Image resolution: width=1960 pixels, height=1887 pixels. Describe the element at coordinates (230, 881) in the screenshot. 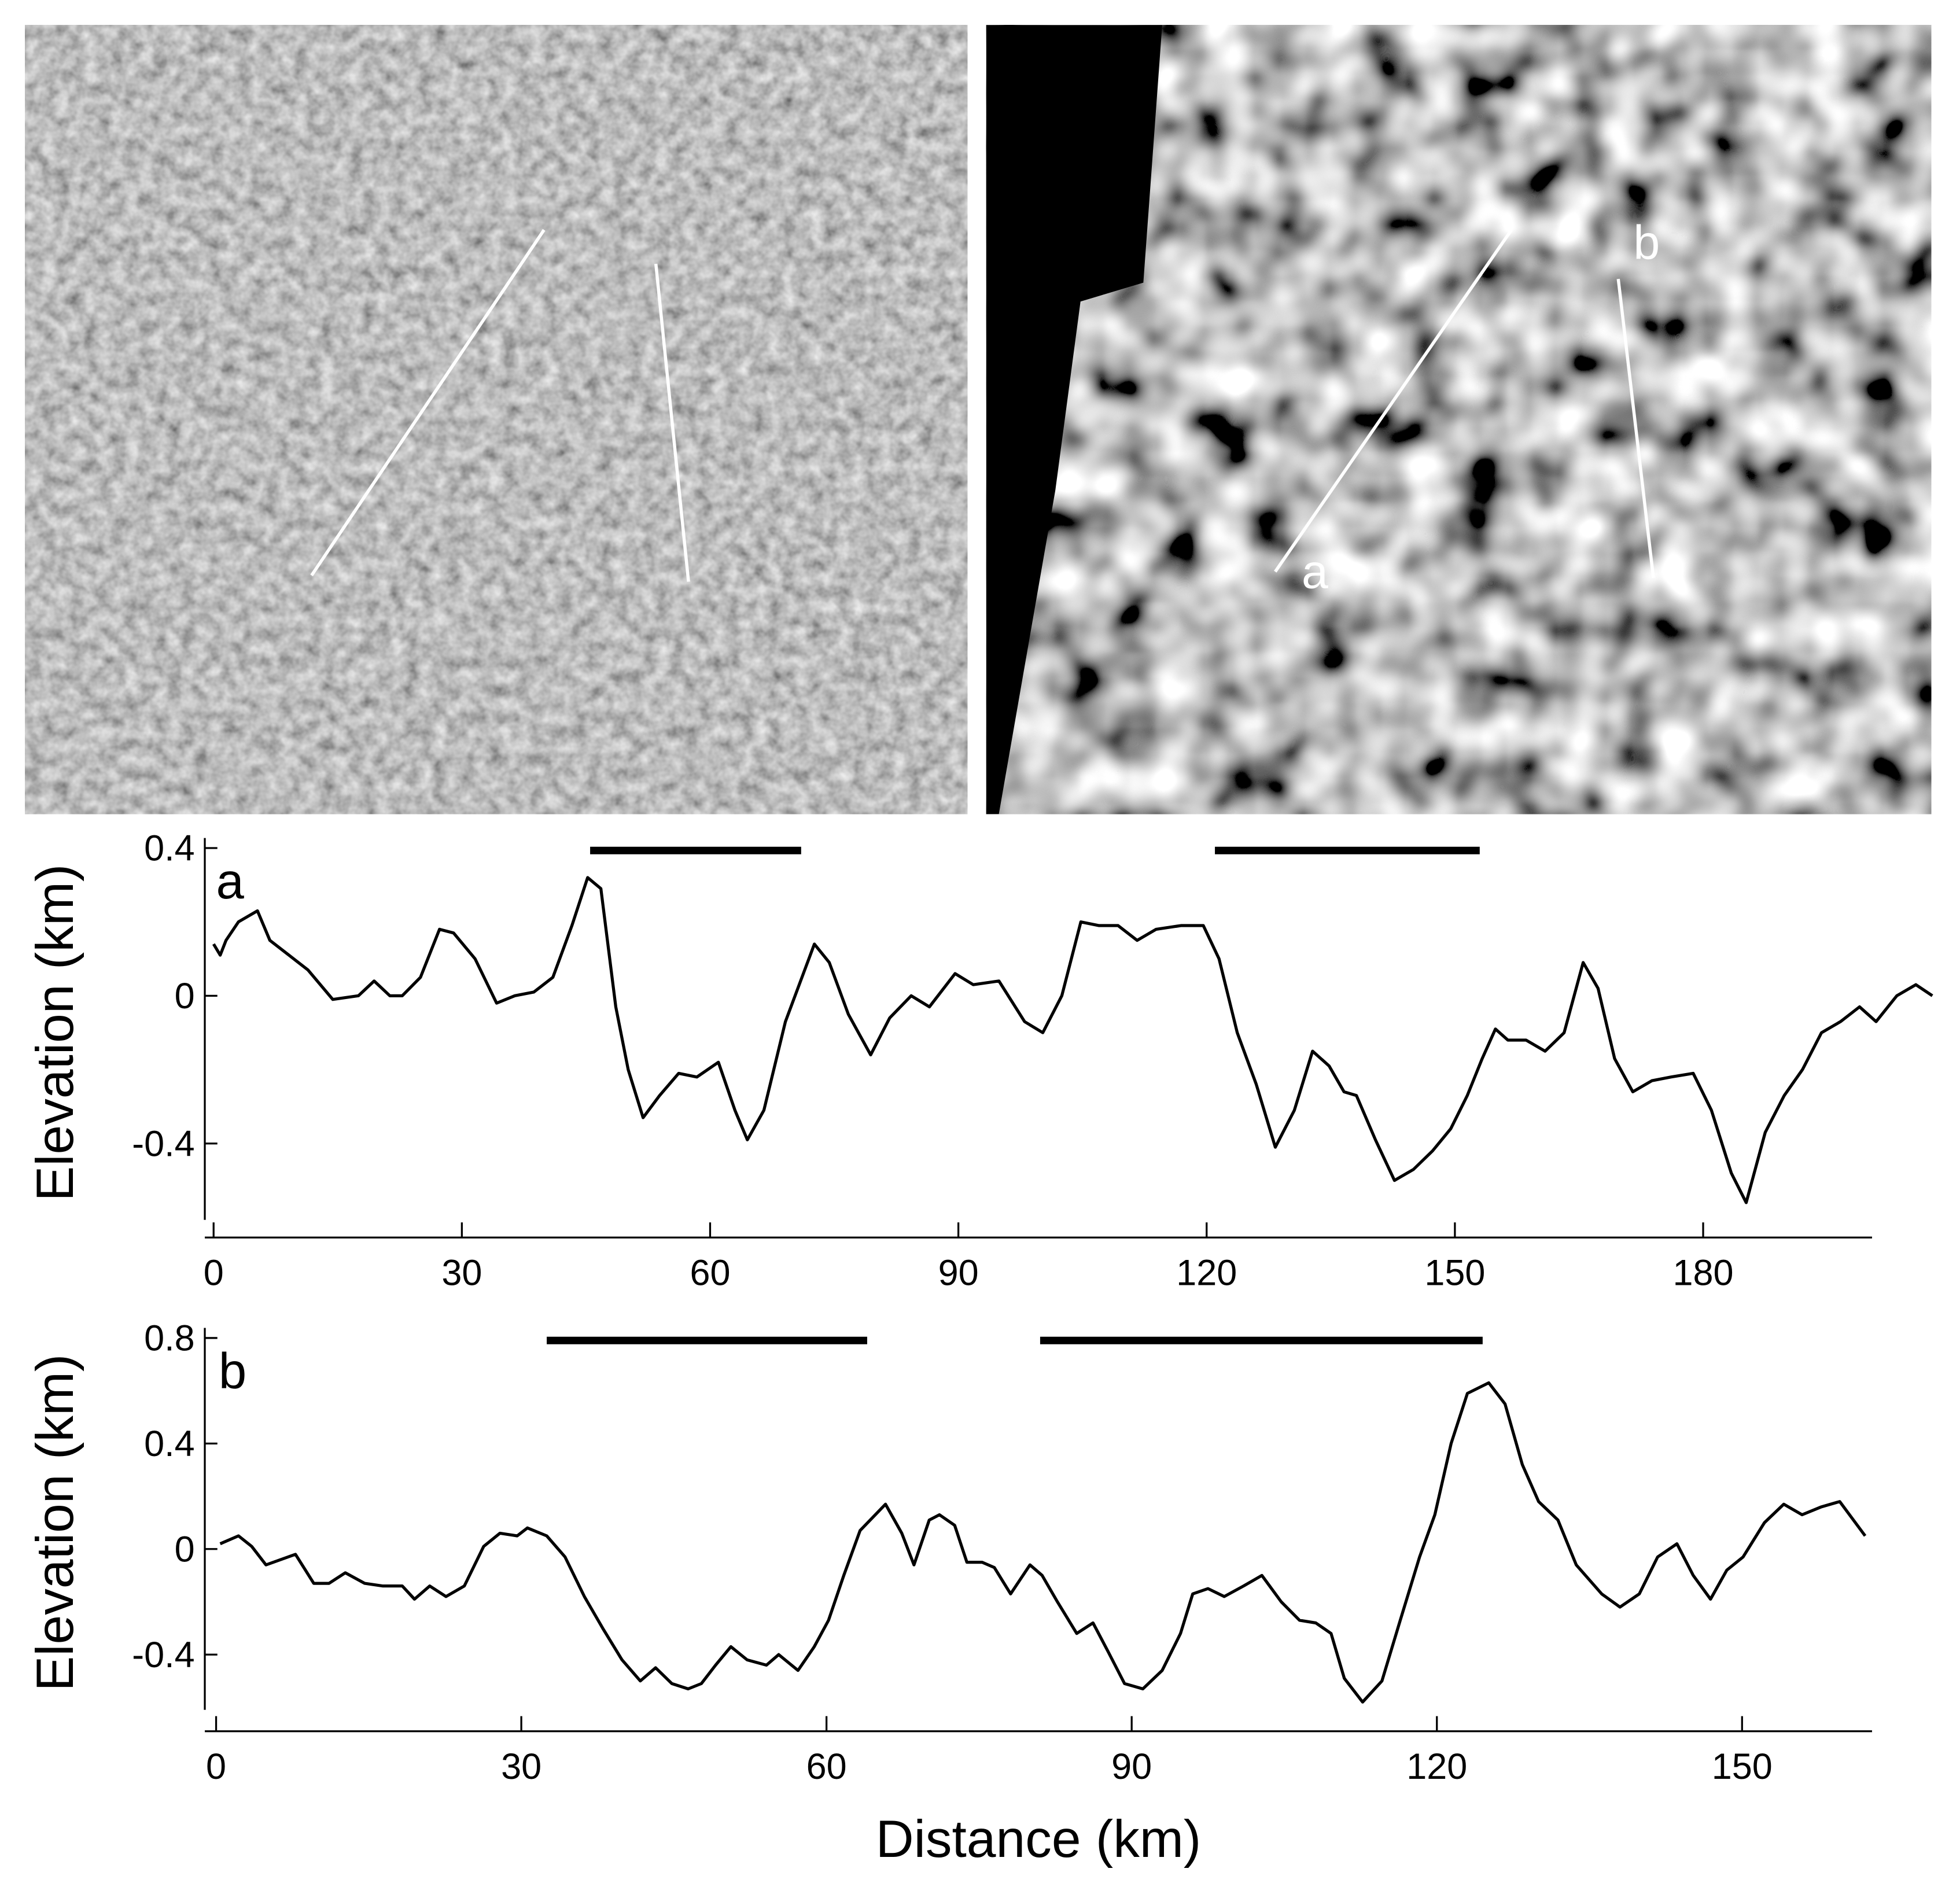

I see `panel-label: a` at that location.